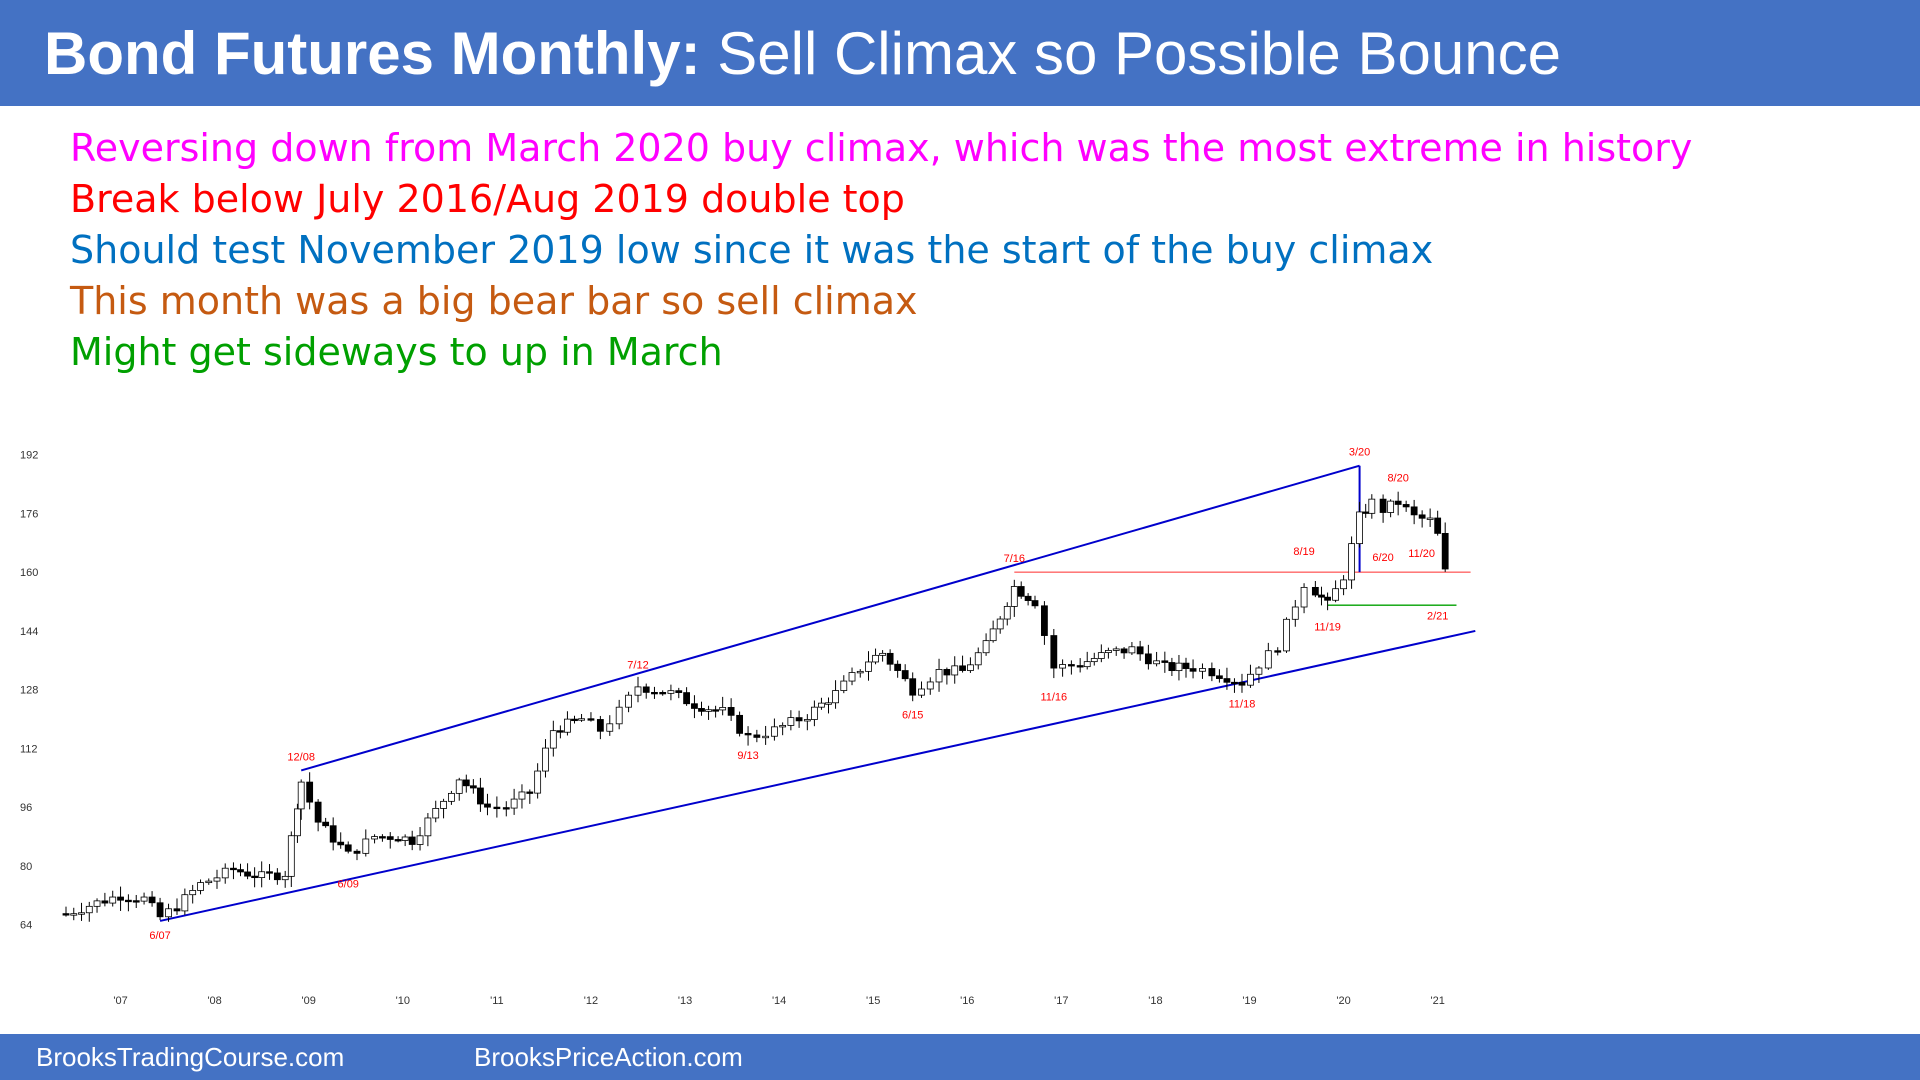 Image resolution: width=1920 pixels, height=1080 pixels. Describe the element at coordinates (779, 1001) in the screenshot. I see `x-tick-label: '14` at that location.